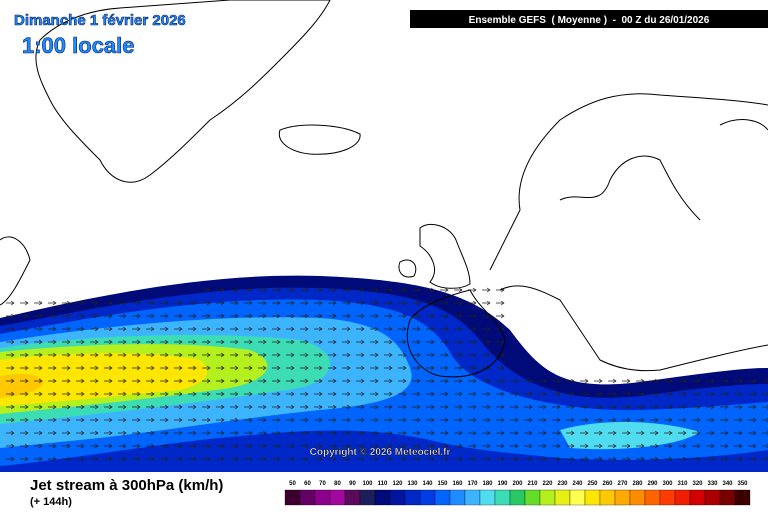 The width and height of the screenshot is (768, 512). I want to click on footer-lead: (+ 144h), so click(51, 502).